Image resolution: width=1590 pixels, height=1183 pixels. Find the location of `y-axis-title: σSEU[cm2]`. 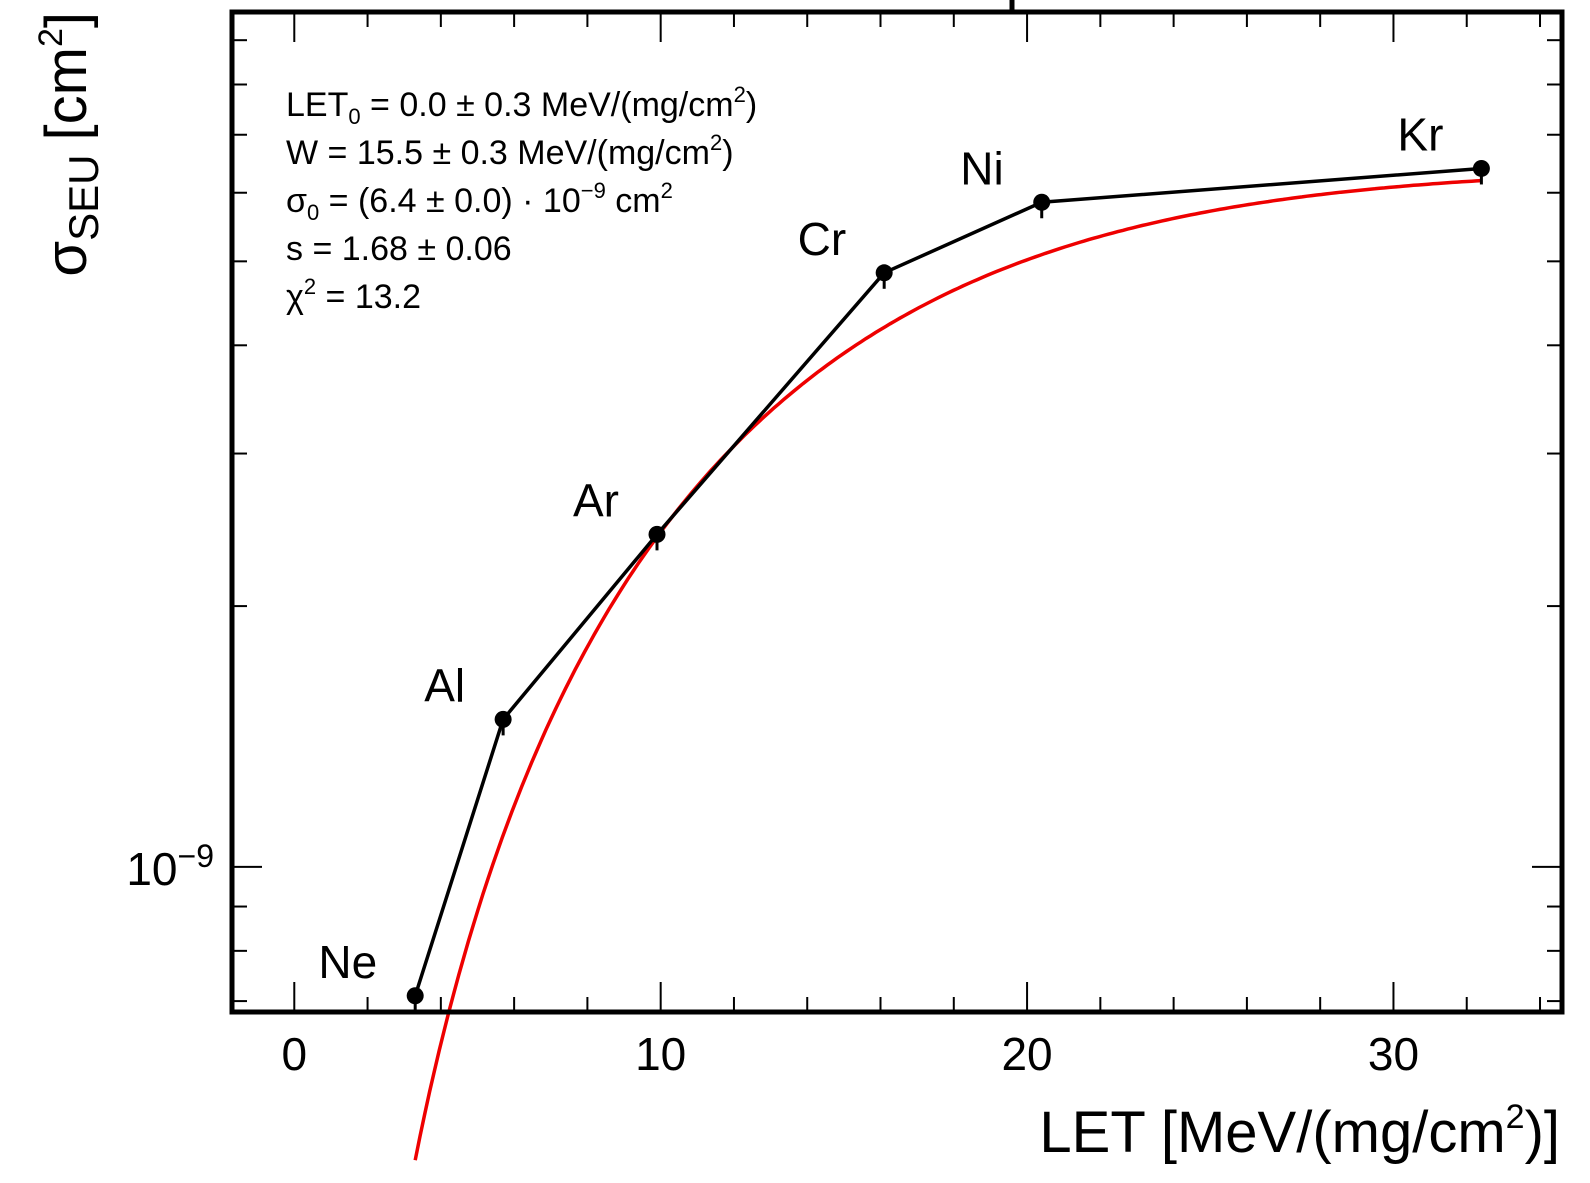

y-axis-title: σSEU[cm2] is located at coordinates (69, 144).